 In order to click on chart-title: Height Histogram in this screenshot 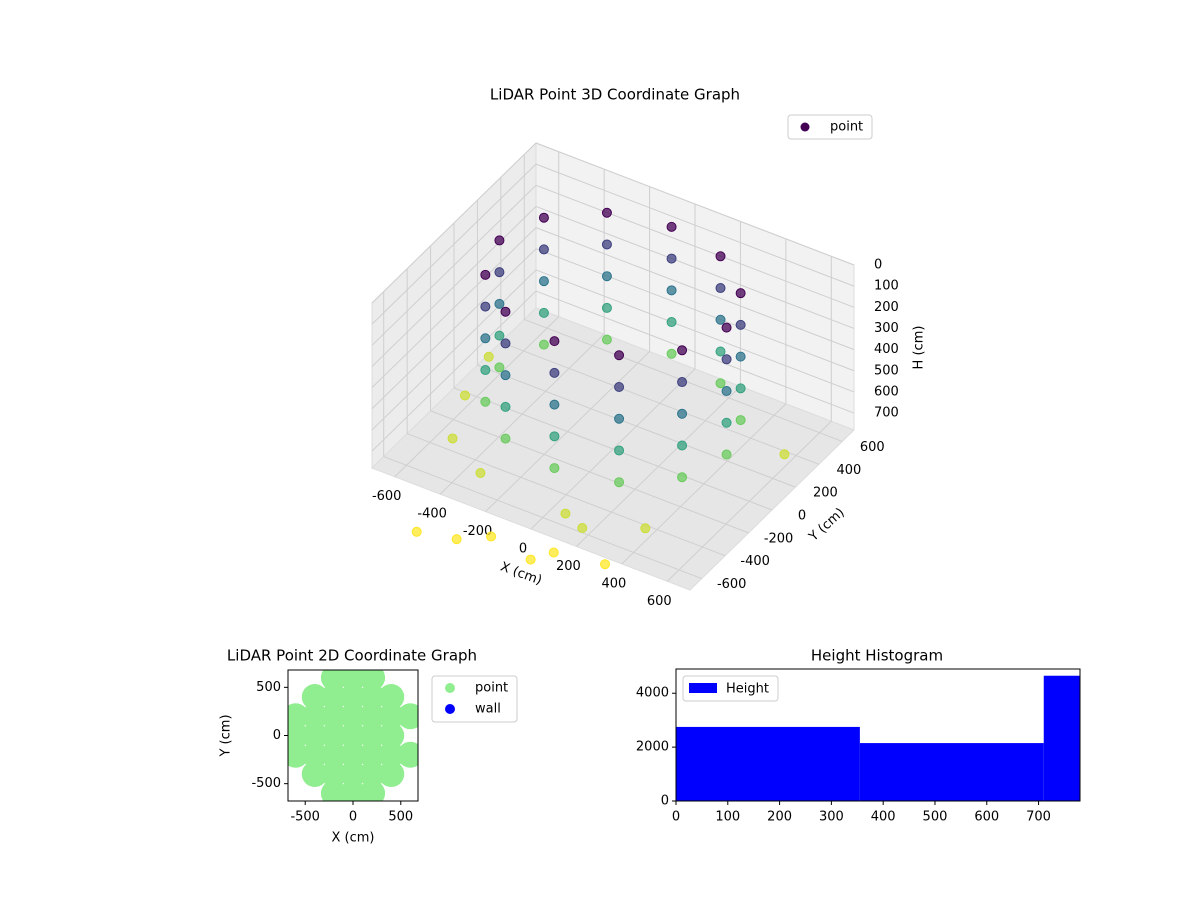, I will do `click(877, 656)`.